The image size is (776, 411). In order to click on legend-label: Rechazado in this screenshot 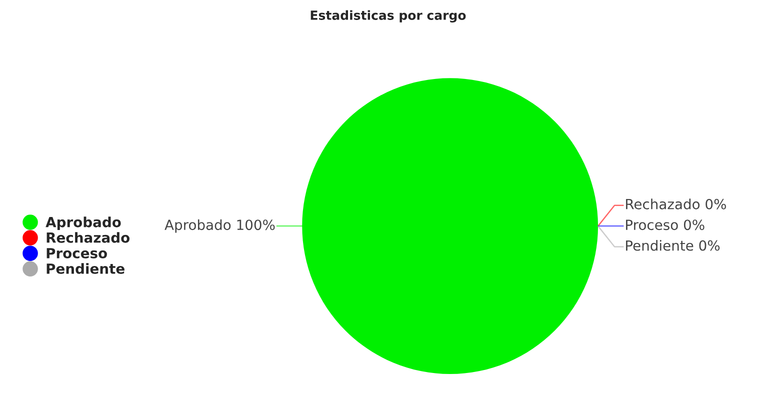, I will do `click(88, 237)`.